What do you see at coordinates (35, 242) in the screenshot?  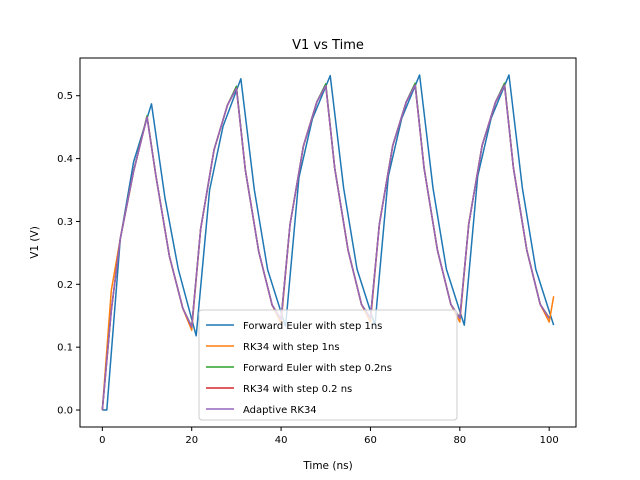 I see `y-axis-label: V1 (V)` at bounding box center [35, 242].